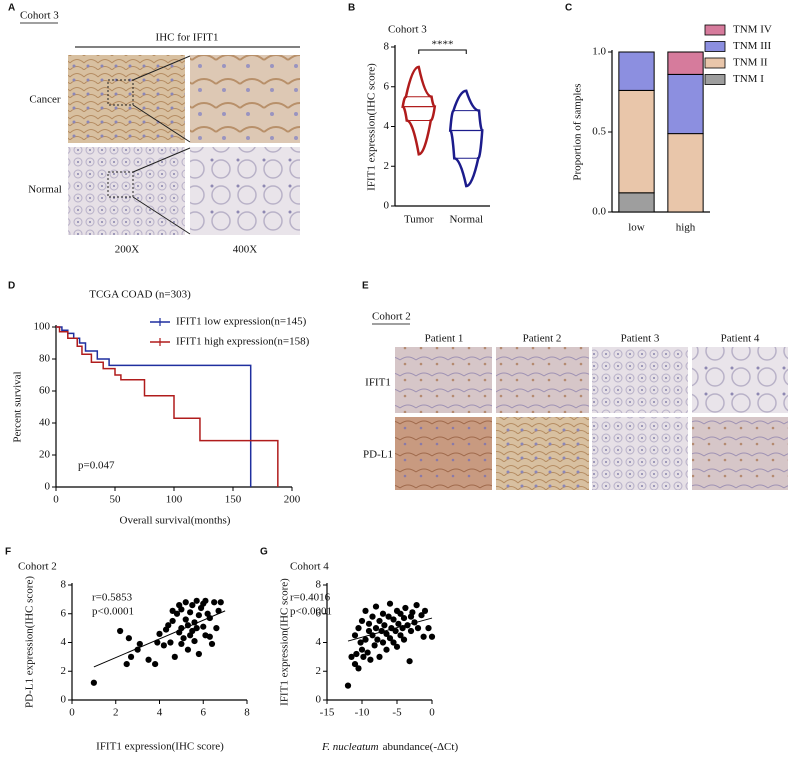 This screenshot has height=757, width=791. What do you see at coordinates (45, 359) in the screenshot?
I see `y-tick-label: 80` at bounding box center [45, 359].